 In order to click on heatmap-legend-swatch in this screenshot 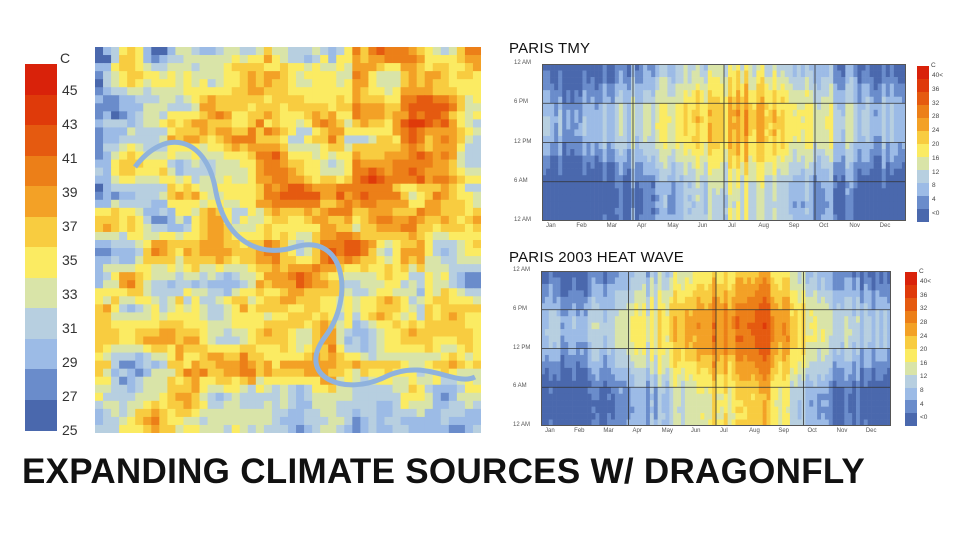, I will do `click(923, 164)`.